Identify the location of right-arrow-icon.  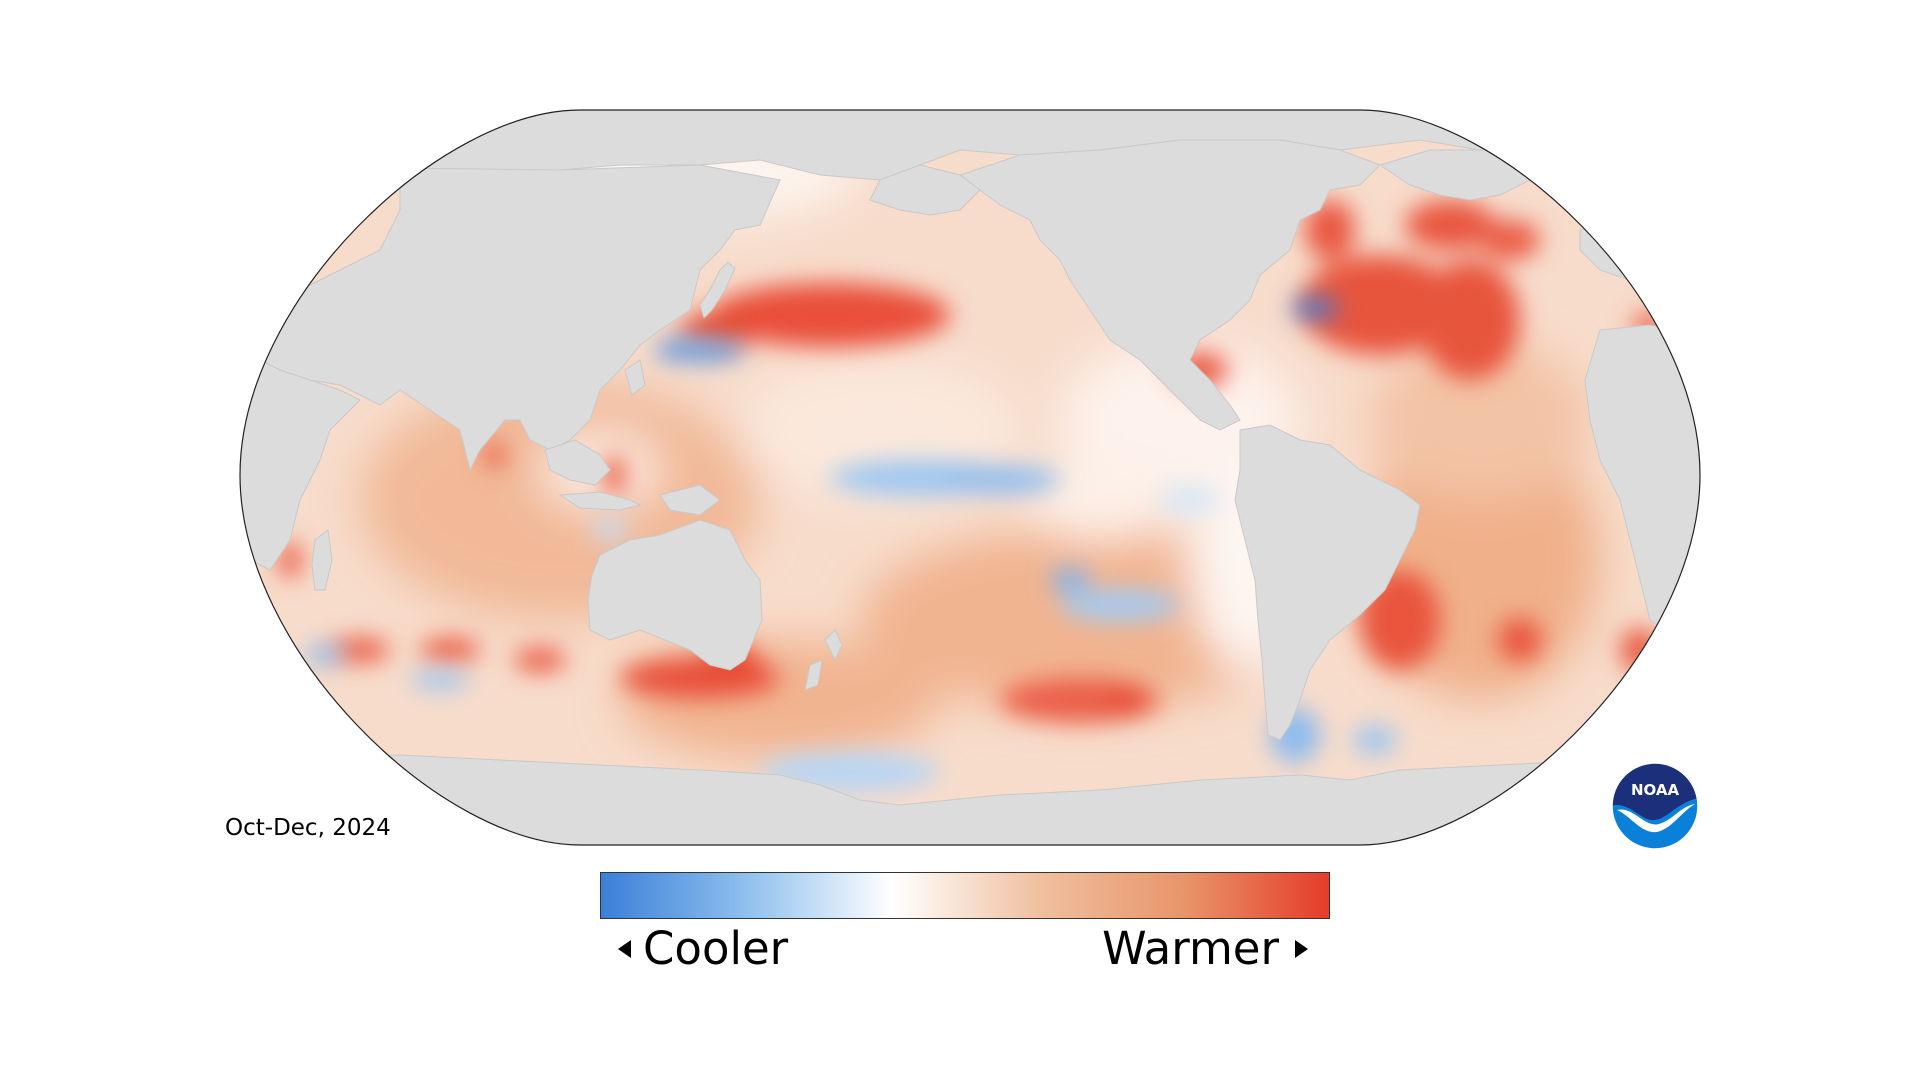
(1301, 948).